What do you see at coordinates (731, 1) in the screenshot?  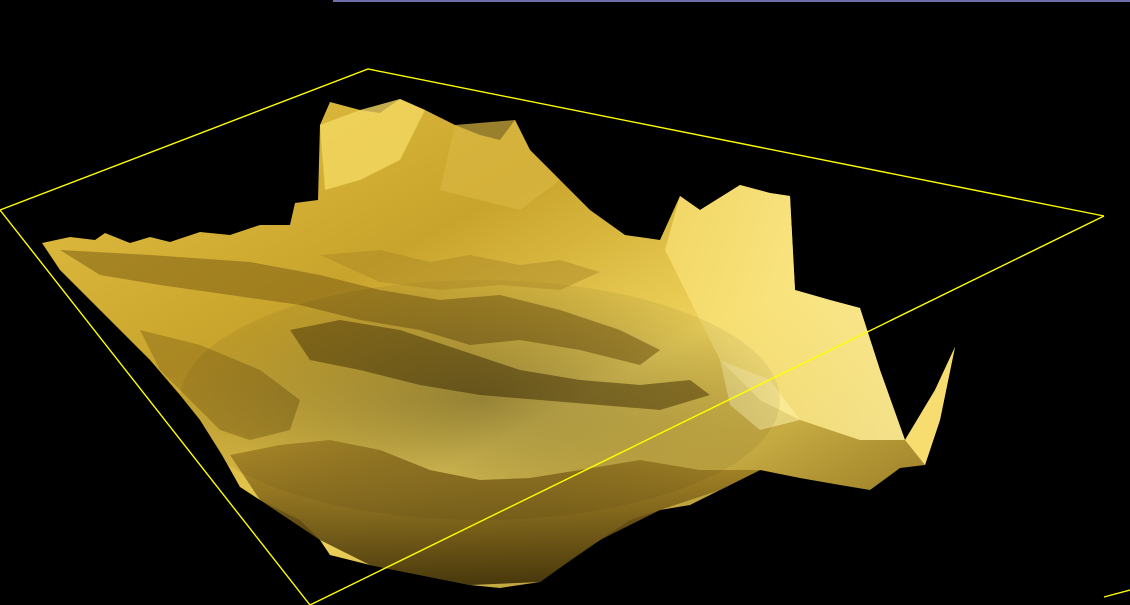 I see `window-top-edge` at bounding box center [731, 1].